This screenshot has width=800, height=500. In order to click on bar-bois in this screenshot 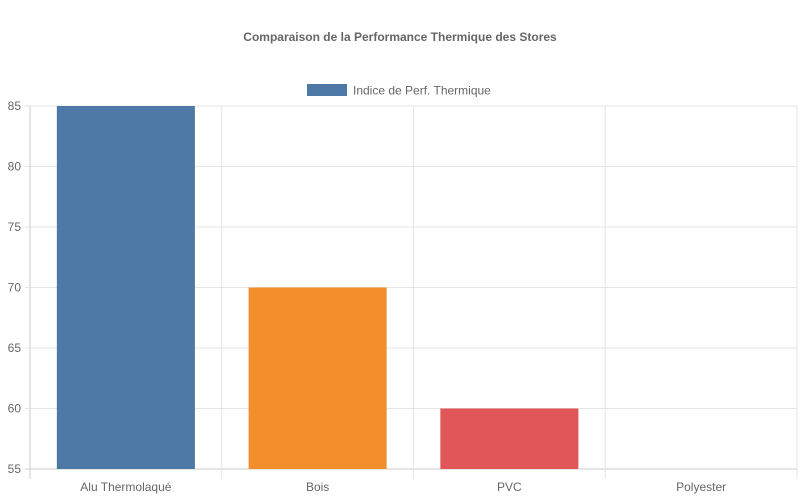, I will do `click(317, 378)`.